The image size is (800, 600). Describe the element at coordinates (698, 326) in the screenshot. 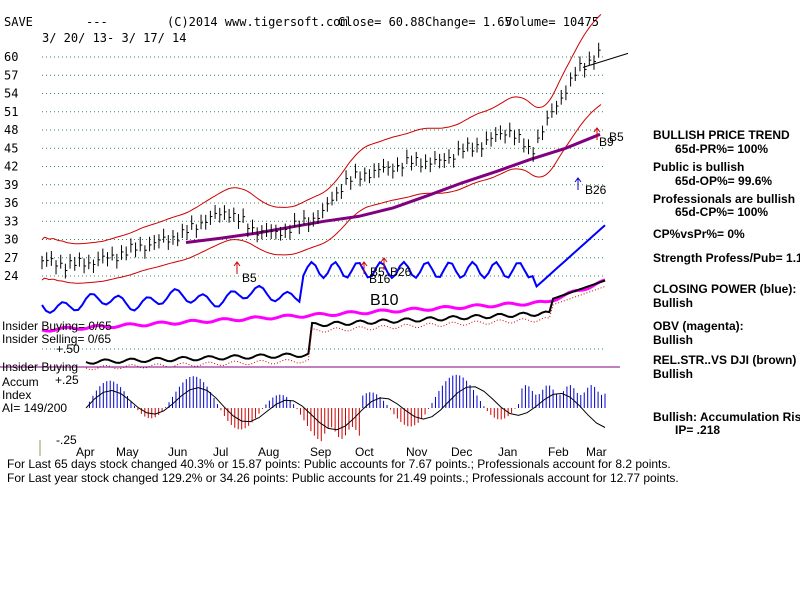

I see `obv-label: OBV (magenta):` at that location.